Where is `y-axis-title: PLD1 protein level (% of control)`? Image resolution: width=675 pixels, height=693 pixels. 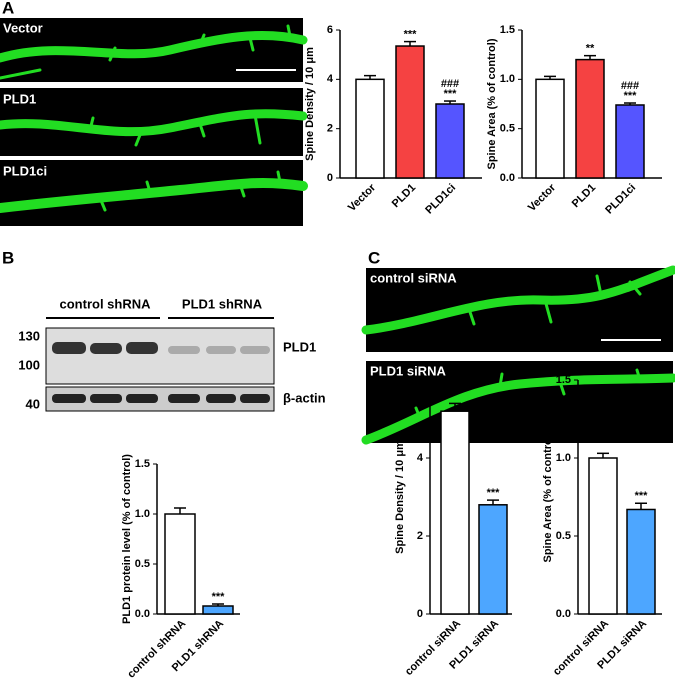 y-axis-title: PLD1 protein level (% of control) is located at coordinates (127, 539).